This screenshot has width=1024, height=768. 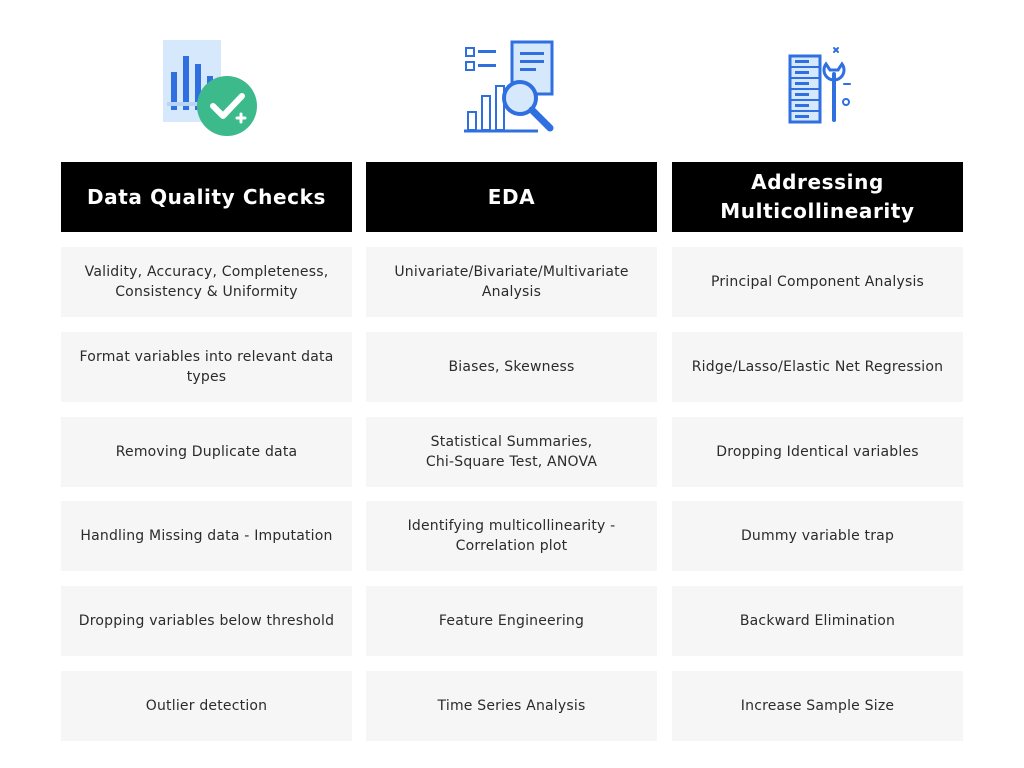 What do you see at coordinates (511, 621) in the screenshot?
I see `list-item: Feature Engineering` at bounding box center [511, 621].